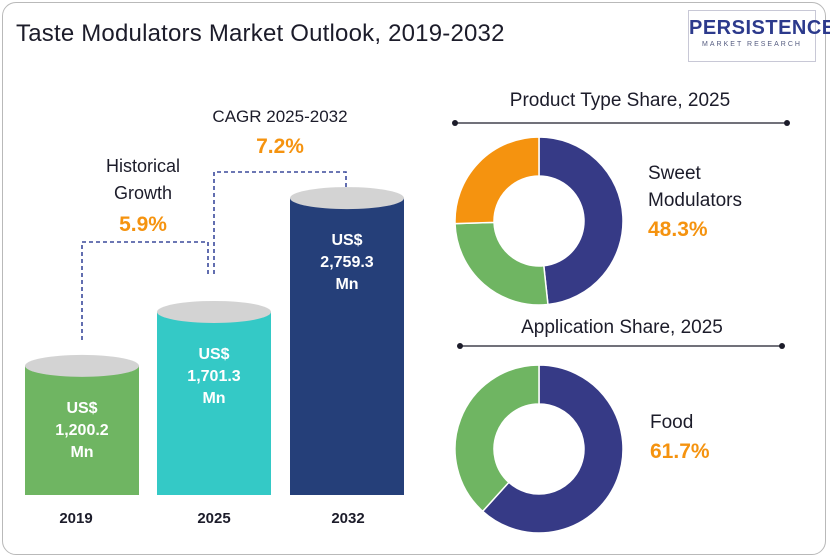 Image resolution: width=830 pixels, height=559 pixels. What do you see at coordinates (145, 290) in the screenshot?
I see `historical-connector` at bounding box center [145, 290].